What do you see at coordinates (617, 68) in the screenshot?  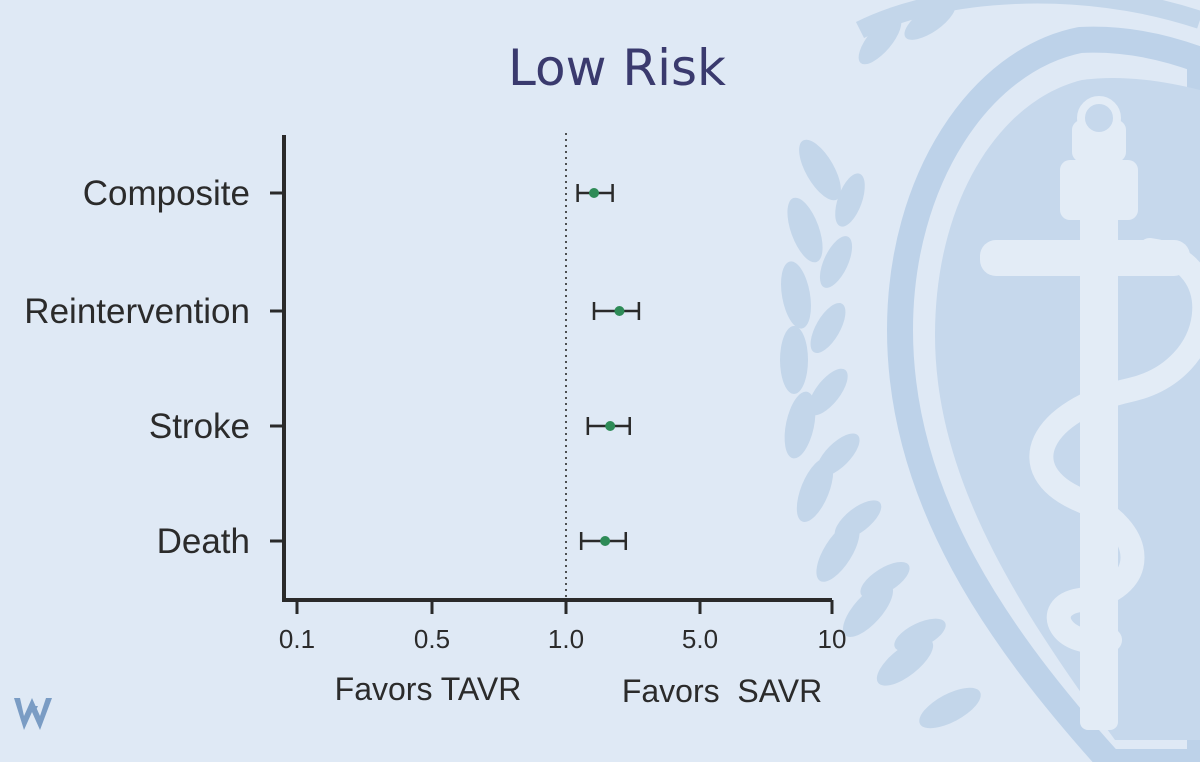 I see `chart-title: Low Risk` at bounding box center [617, 68].